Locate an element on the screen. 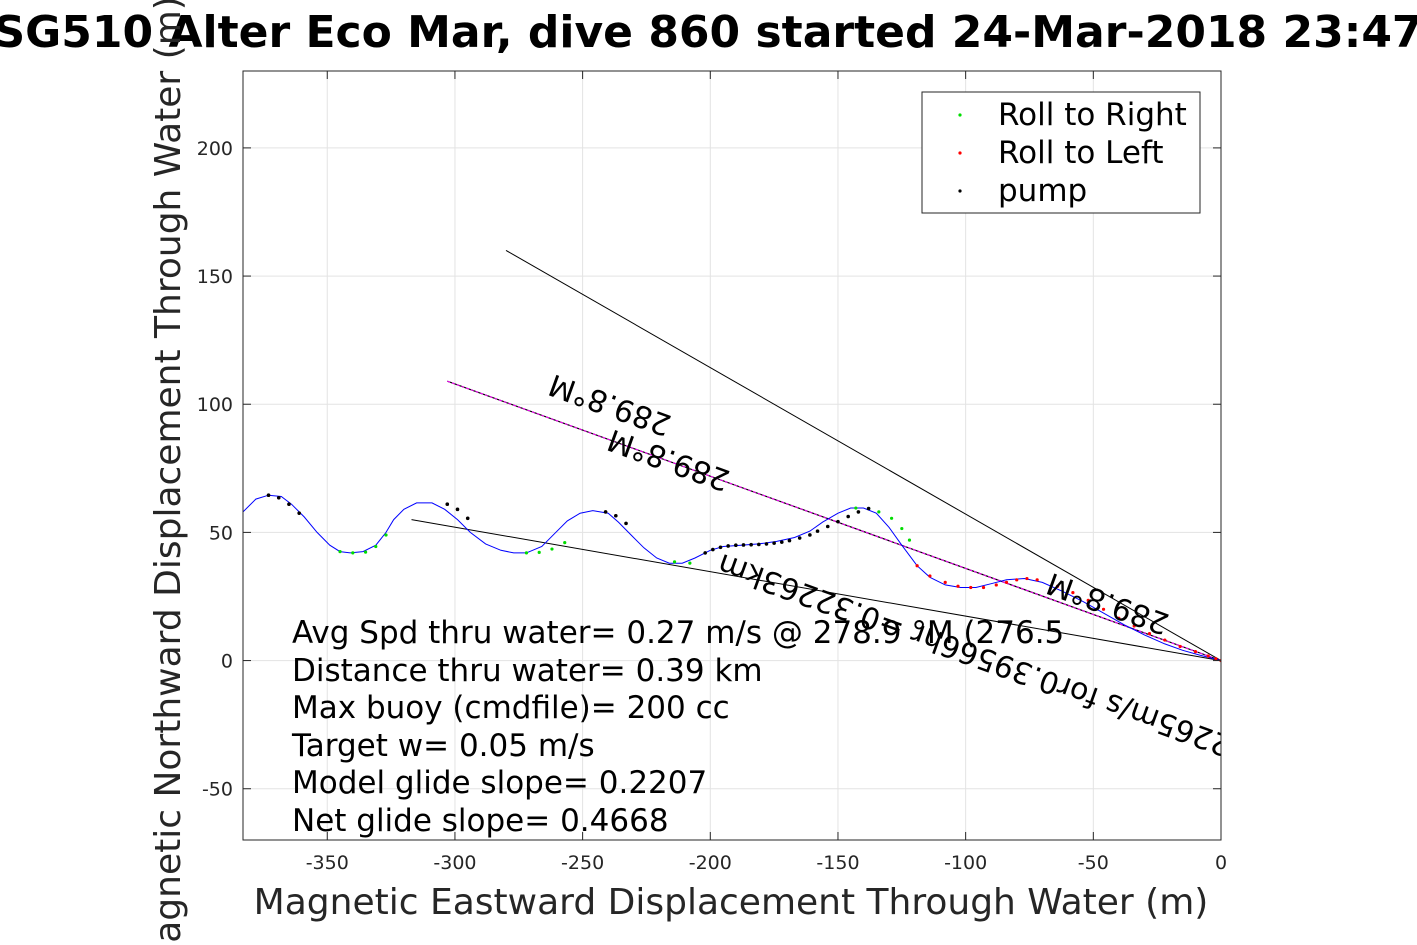 Image resolution: width=1417 pixels, height=945 pixels. legend-label-pump: pump is located at coordinates (1042, 191).